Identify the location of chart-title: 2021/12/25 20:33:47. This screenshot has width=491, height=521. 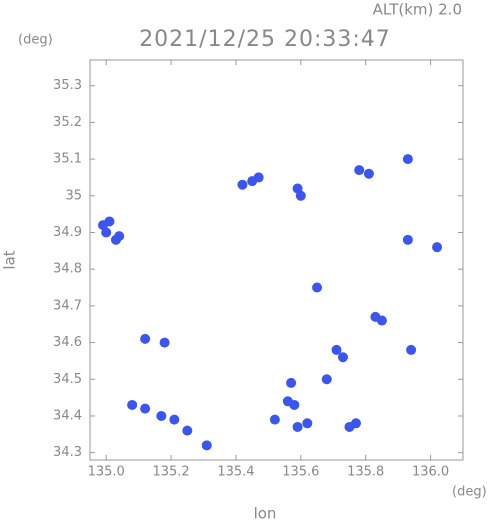
(265, 39).